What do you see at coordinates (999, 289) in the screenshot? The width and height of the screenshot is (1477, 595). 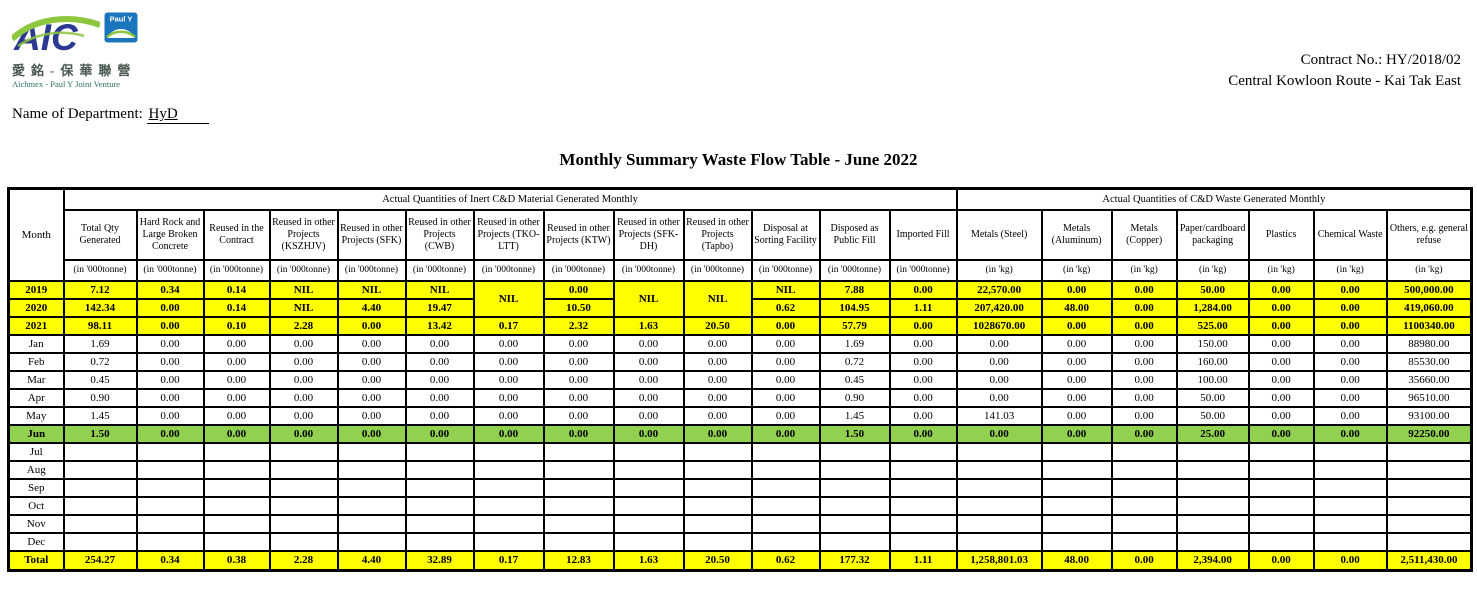 I see `table-cell: 22,570.00` at bounding box center [999, 289].